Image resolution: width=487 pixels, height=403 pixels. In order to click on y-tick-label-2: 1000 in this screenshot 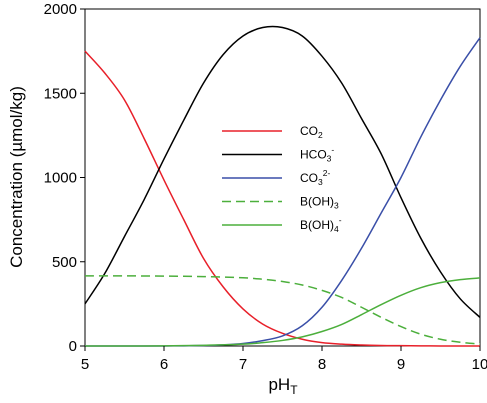, I will do `click(60, 178)`.